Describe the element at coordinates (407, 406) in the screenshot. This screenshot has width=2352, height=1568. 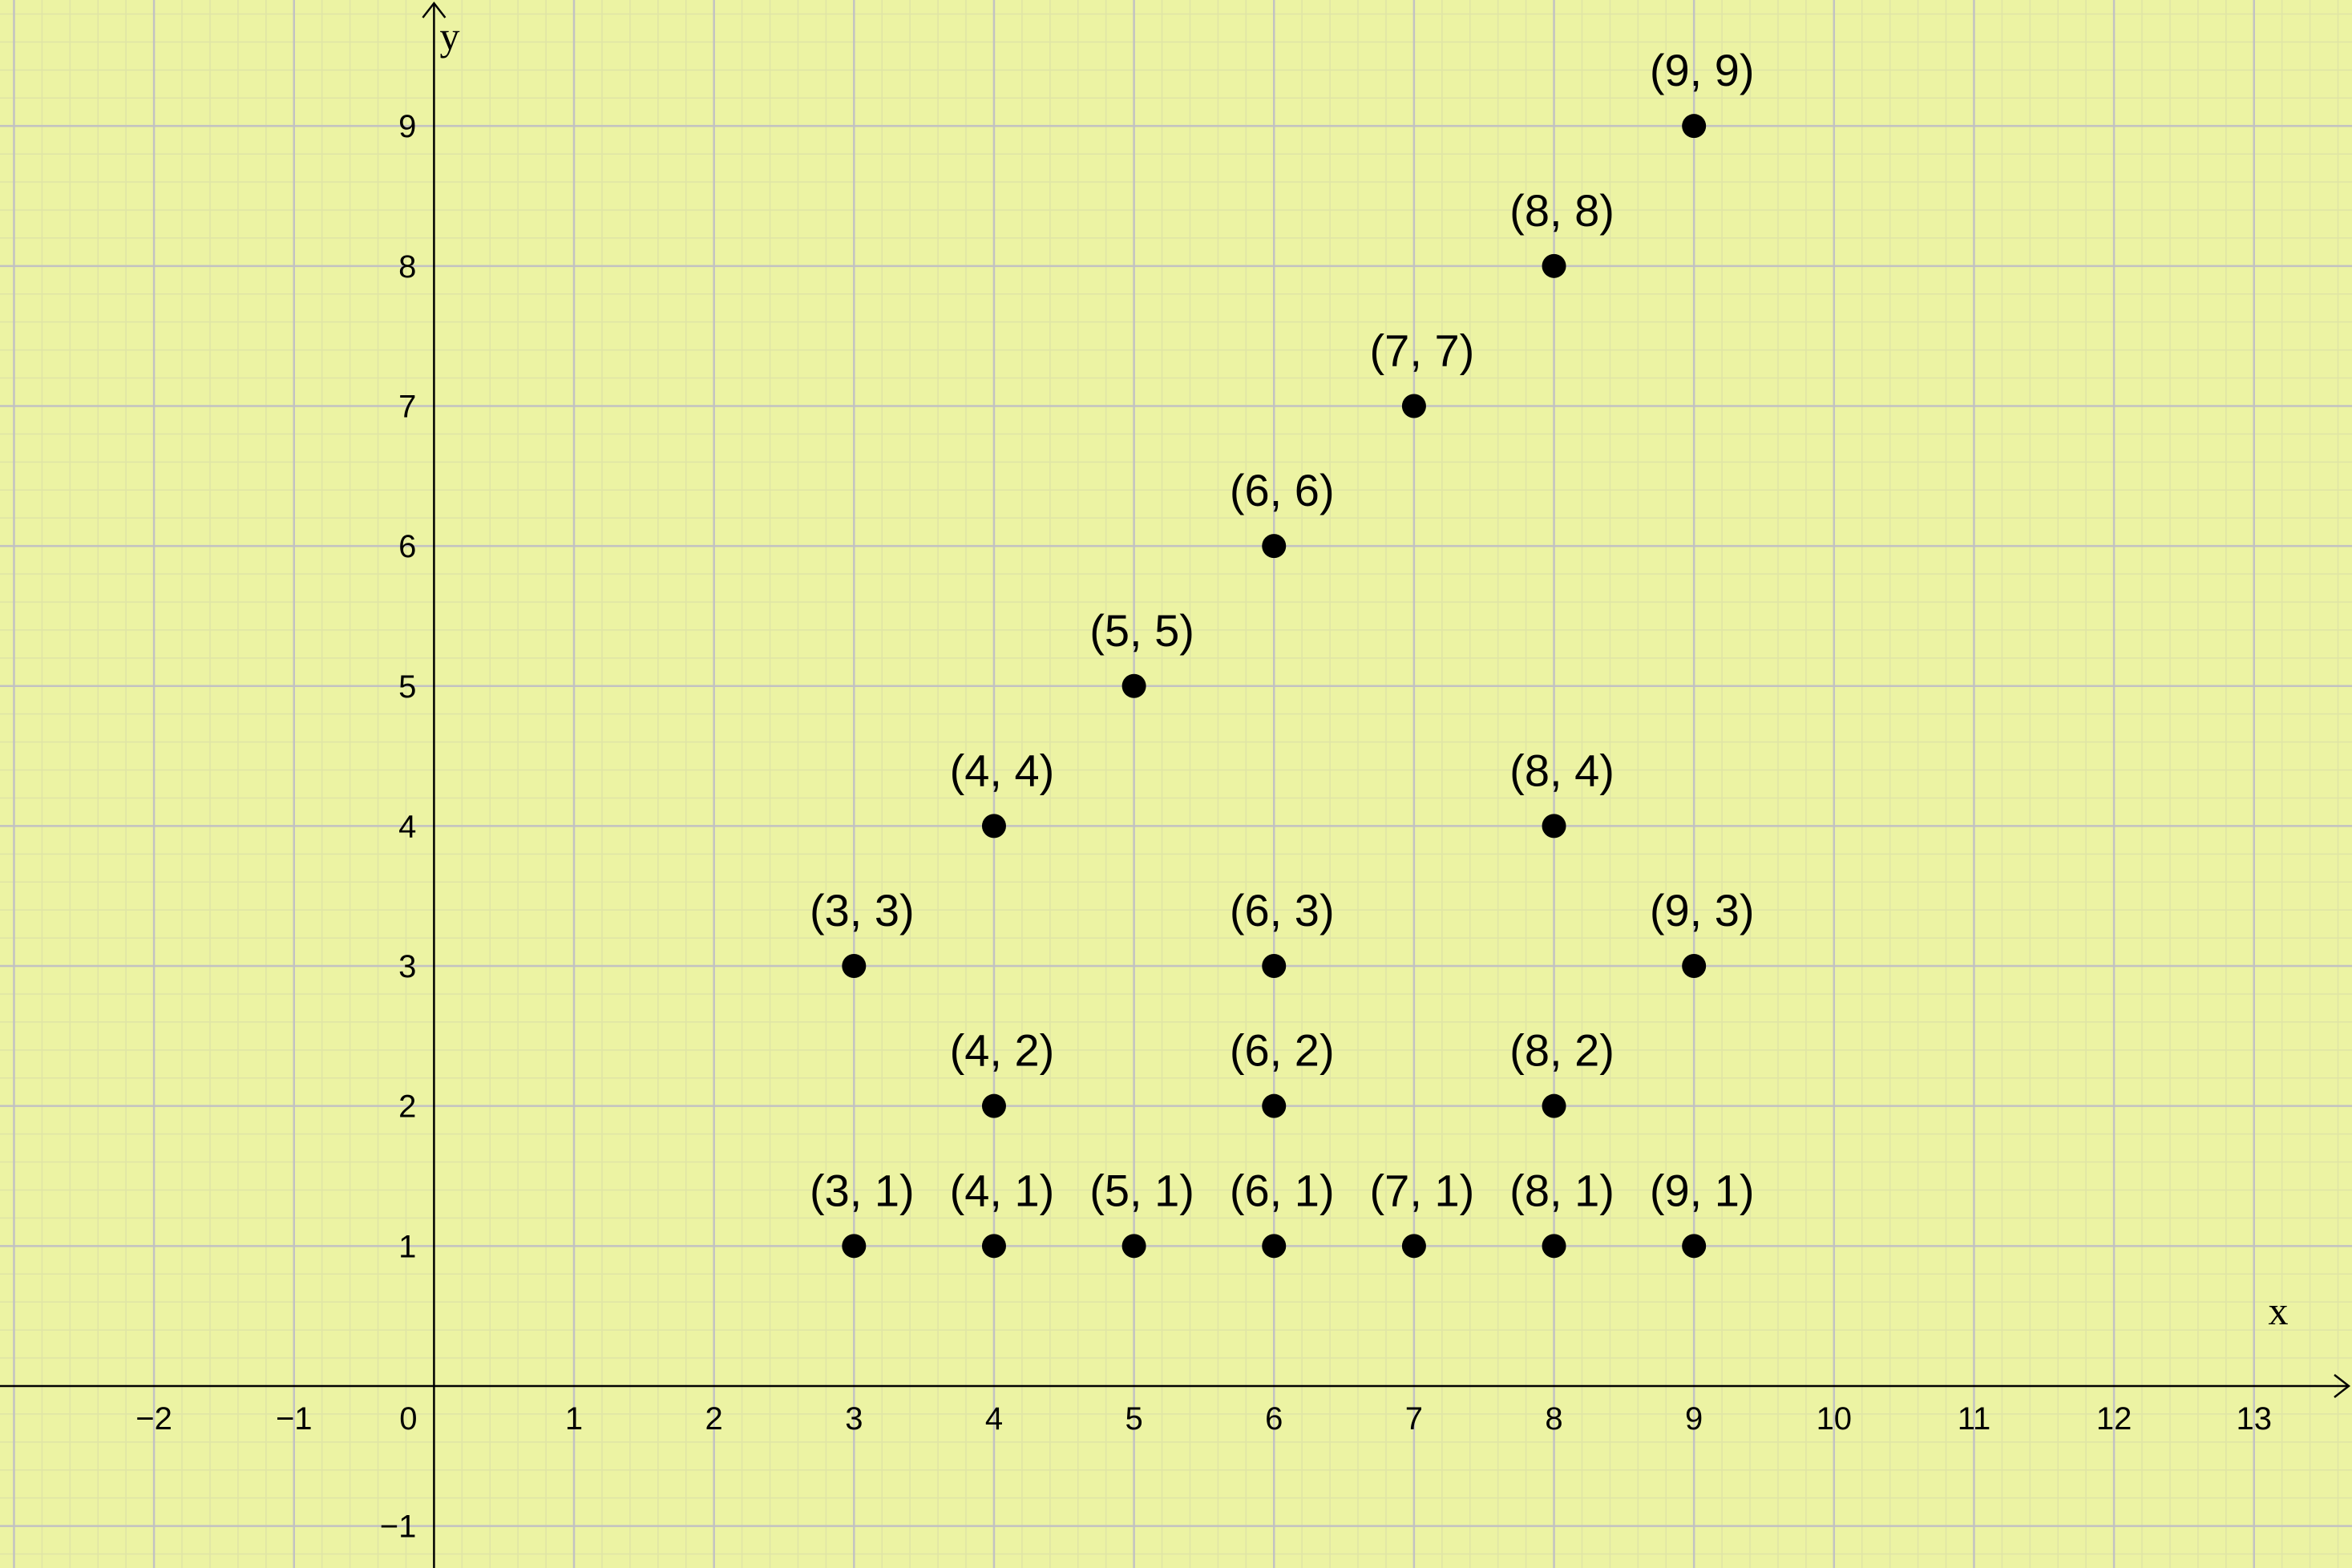
I see `y-tick-label: 7` at that location.